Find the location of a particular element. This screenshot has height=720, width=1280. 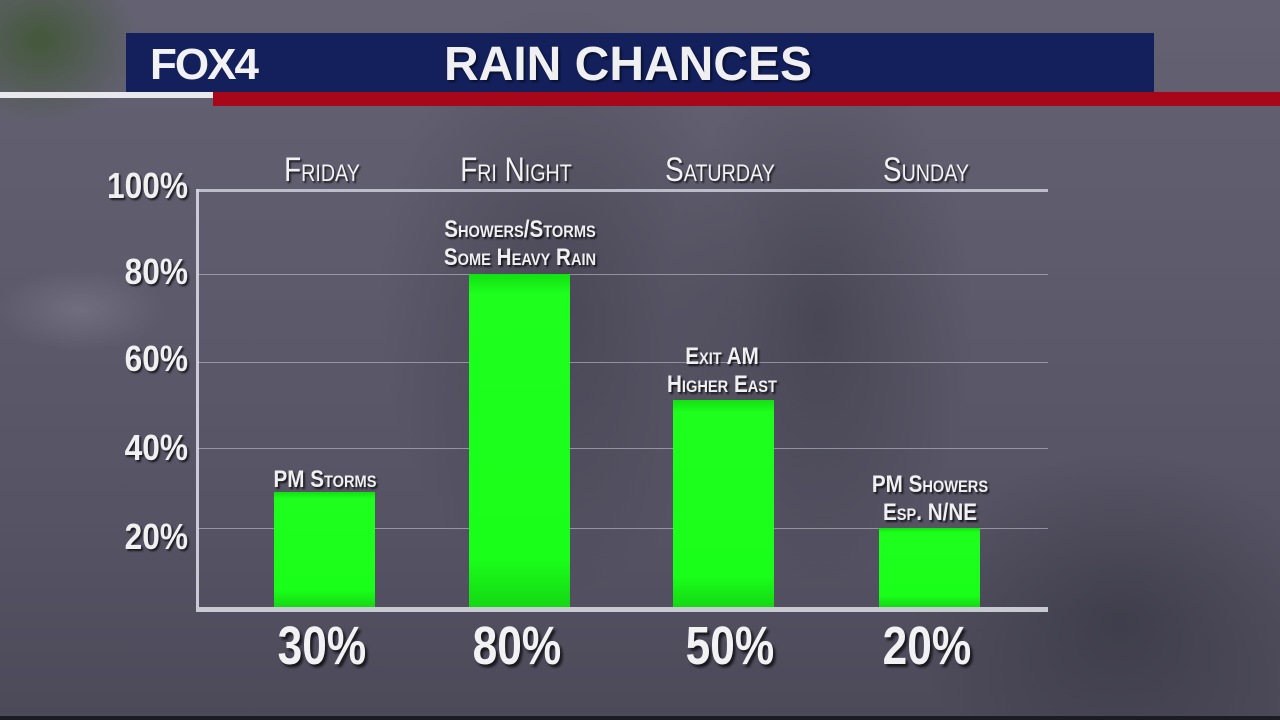

bar-saturday is located at coordinates (723, 503).